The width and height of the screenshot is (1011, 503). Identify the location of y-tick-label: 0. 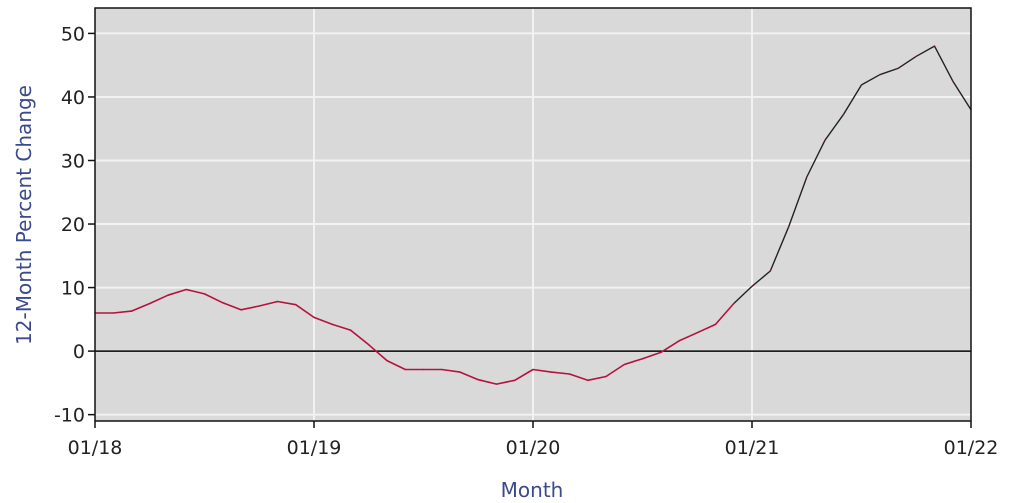
(79, 352).